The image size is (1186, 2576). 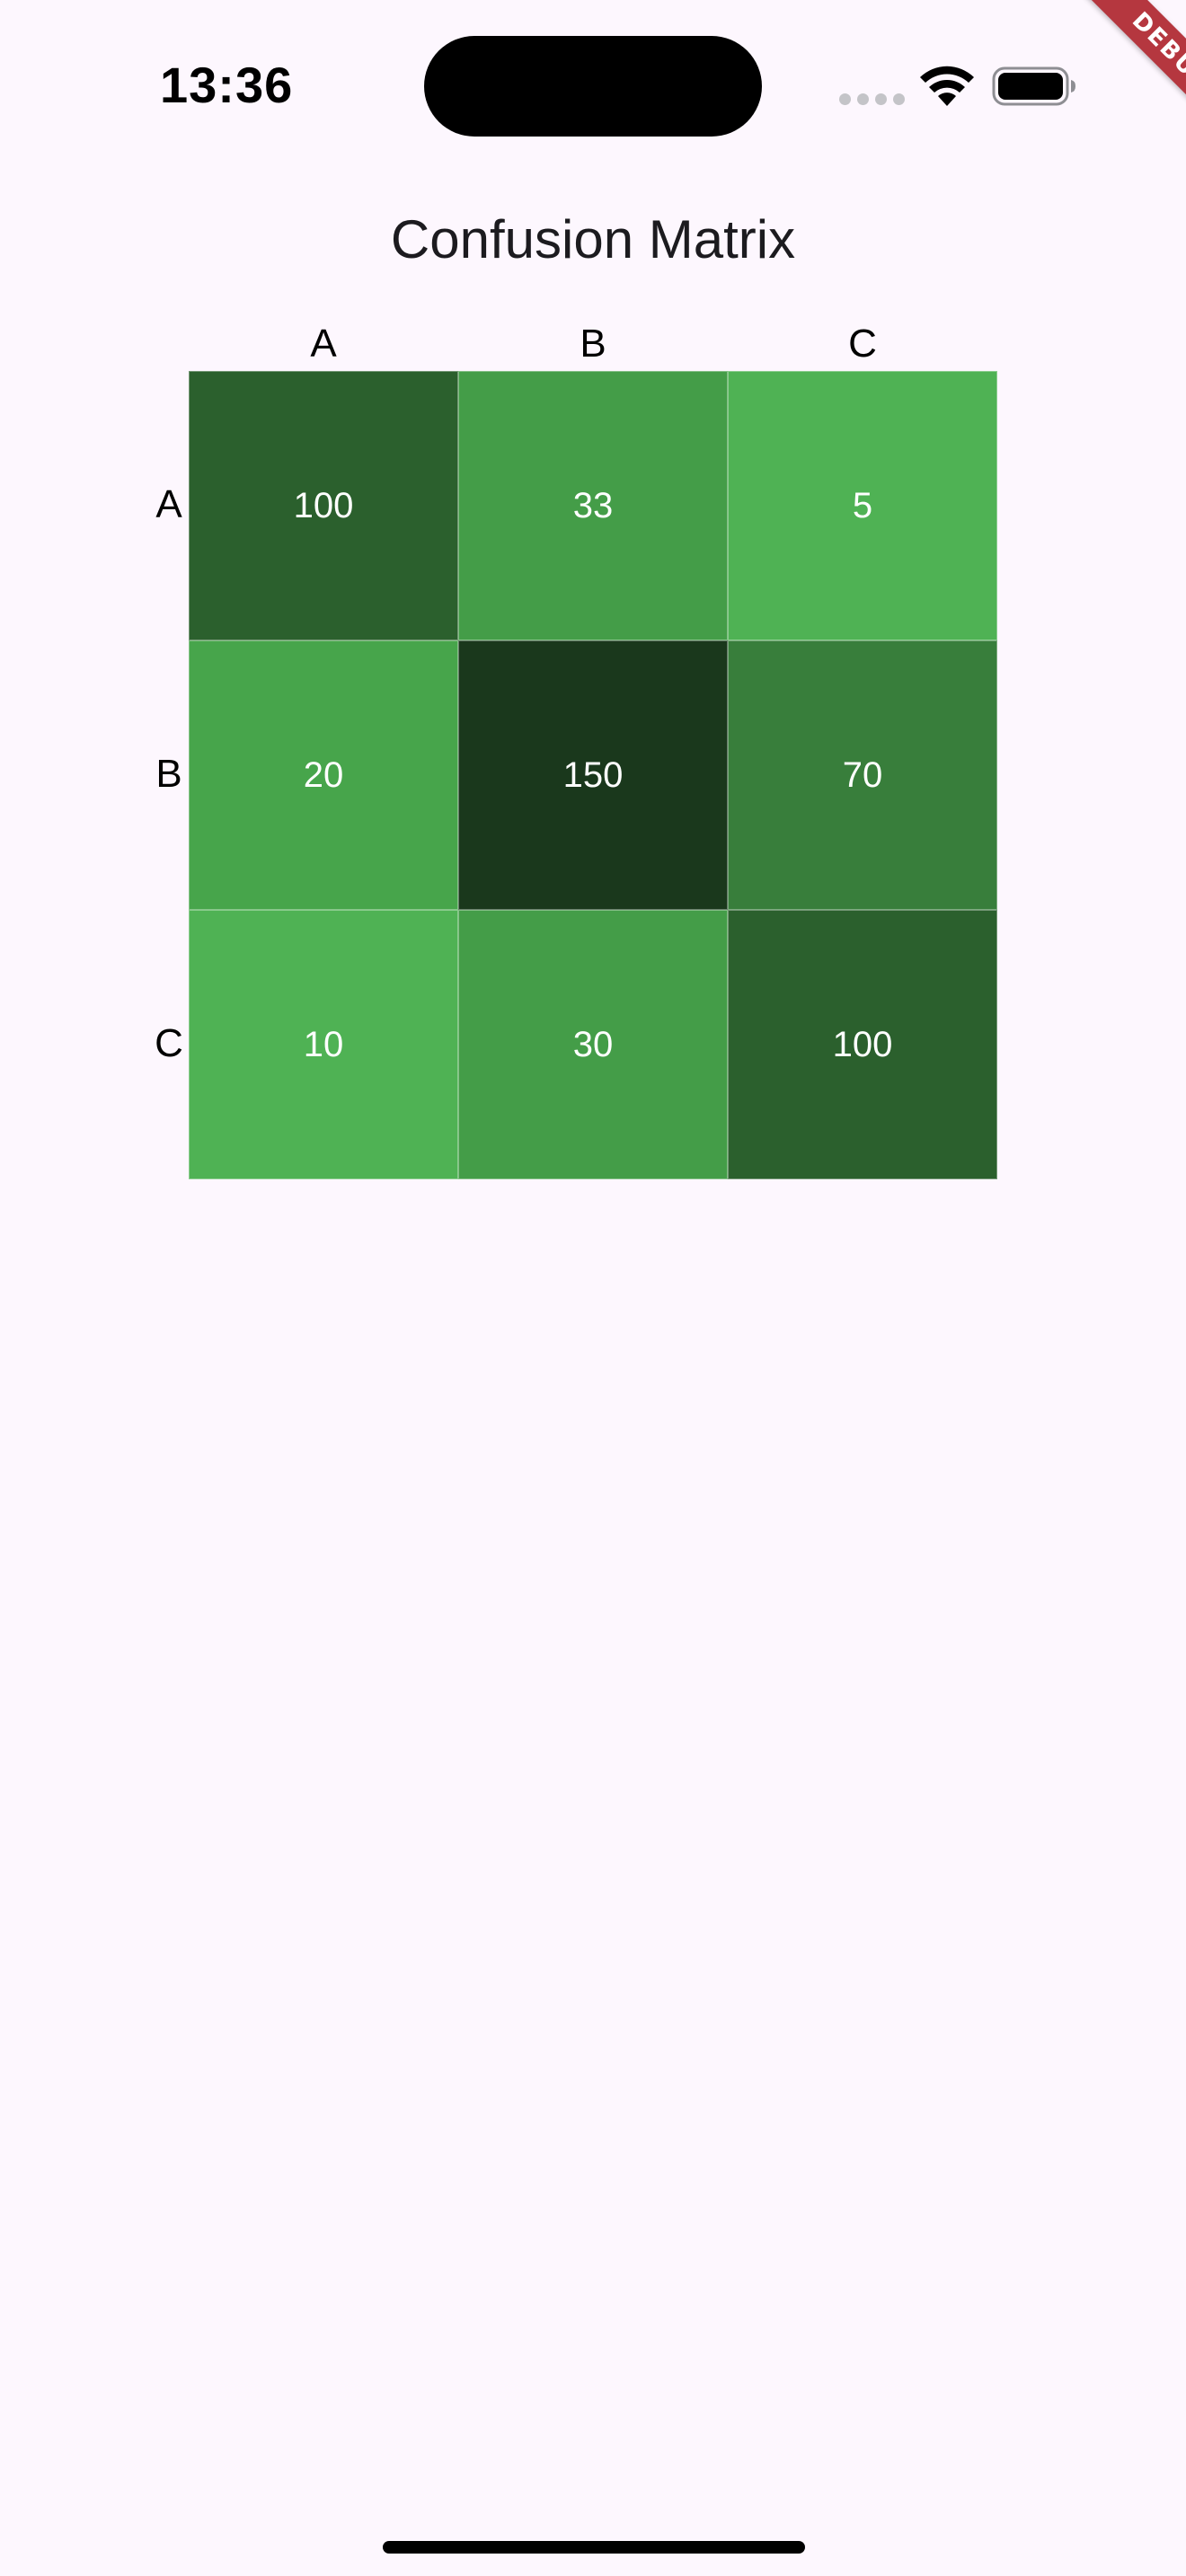 What do you see at coordinates (862, 1044) in the screenshot?
I see `matrix-cell-c-c: 100` at bounding box center [862, 1044].